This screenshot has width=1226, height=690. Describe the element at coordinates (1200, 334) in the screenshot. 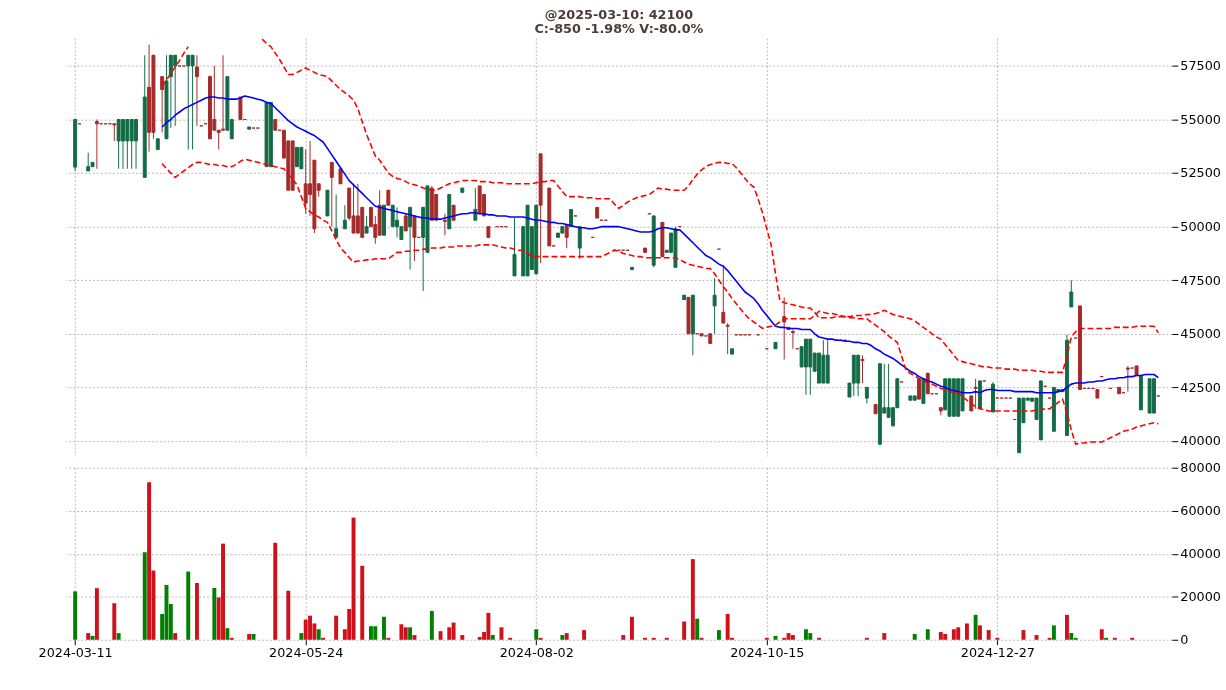

I see `y-tick-label: 45000` at that location.